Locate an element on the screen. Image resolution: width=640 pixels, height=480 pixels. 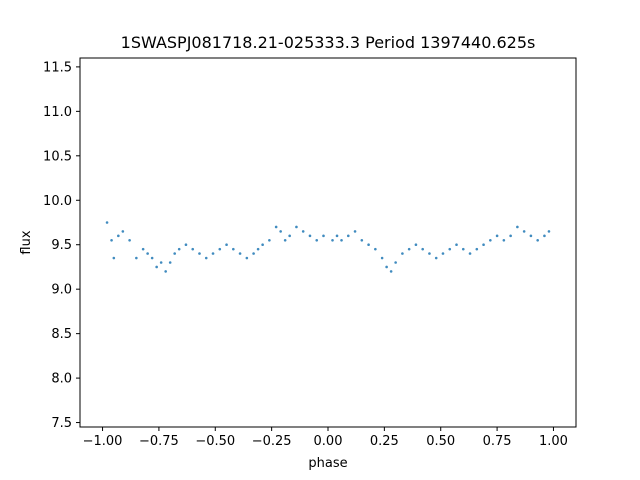
y-tick-label: 11.5 is located at coordinates (57, 67).